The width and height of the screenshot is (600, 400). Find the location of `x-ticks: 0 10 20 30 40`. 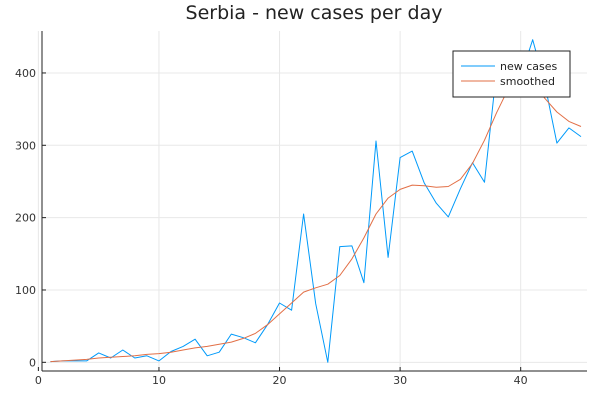

x-ticks: 0 10 20 30 40 is located at coordinates (281, 377).